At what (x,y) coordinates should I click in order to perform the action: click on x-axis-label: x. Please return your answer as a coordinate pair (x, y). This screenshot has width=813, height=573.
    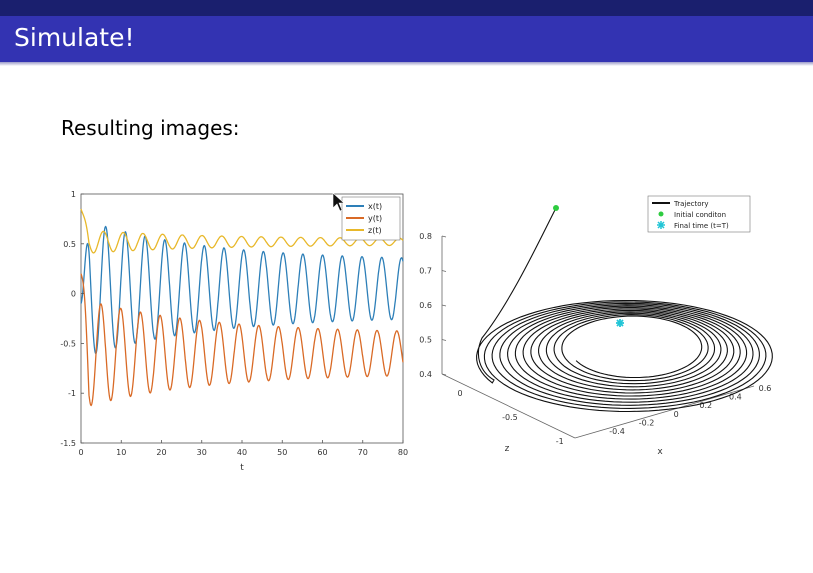
    Looking at the image, I should click on (660, 452).